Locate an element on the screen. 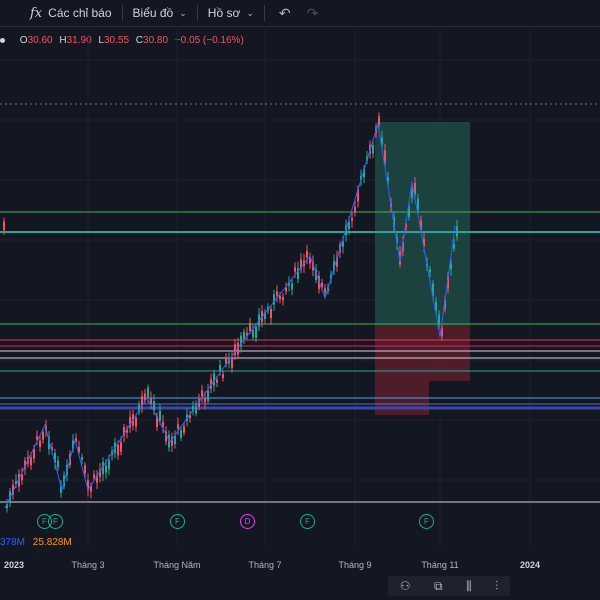 This screenshot has width=600, height=600. indicators-button: fx Các chỉ báo is located at coordinates (59, 13).